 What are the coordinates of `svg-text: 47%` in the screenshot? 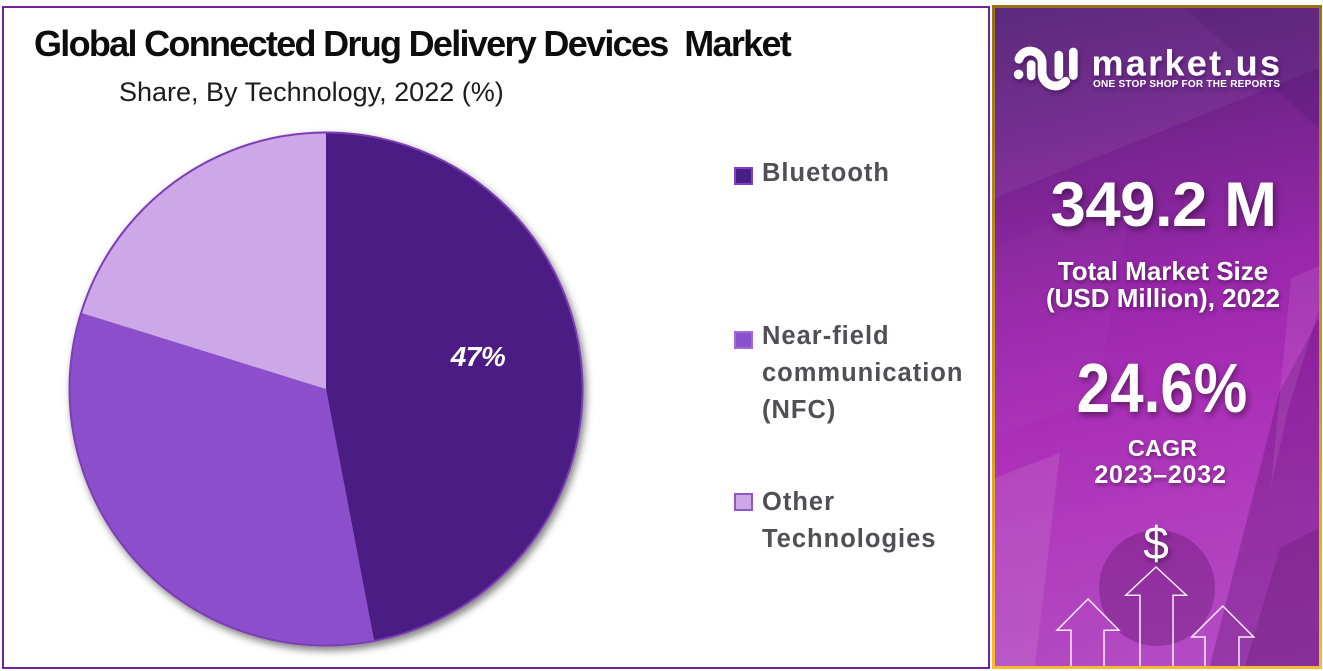 It's located at (478, 356).